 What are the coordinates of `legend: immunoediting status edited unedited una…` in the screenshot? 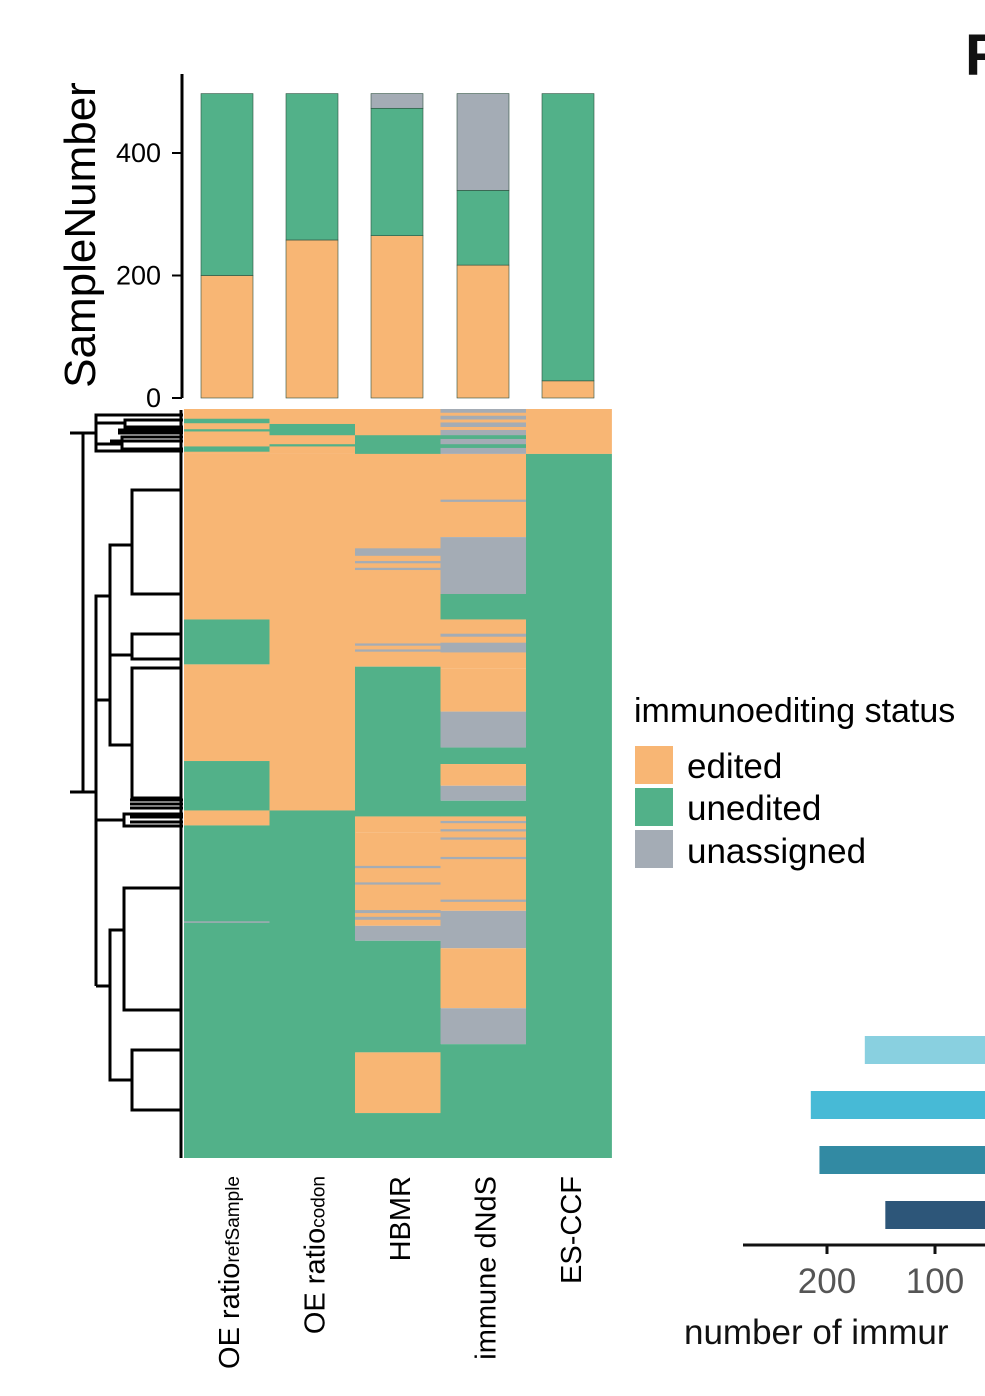 It's located at (794, 781).